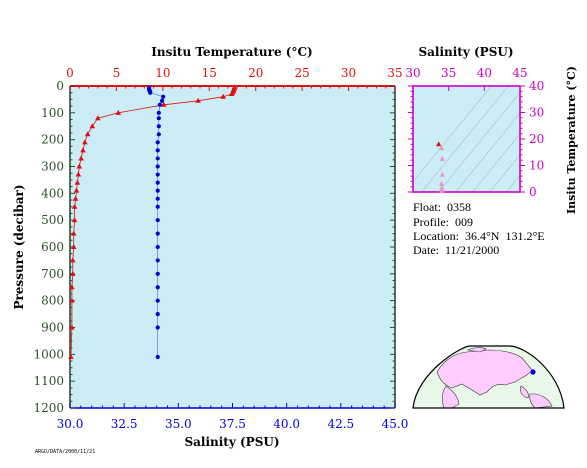  Describe the element at coordinates (117, 73) in the screenshot. I see `temperature-tick-label: 5` at that location.